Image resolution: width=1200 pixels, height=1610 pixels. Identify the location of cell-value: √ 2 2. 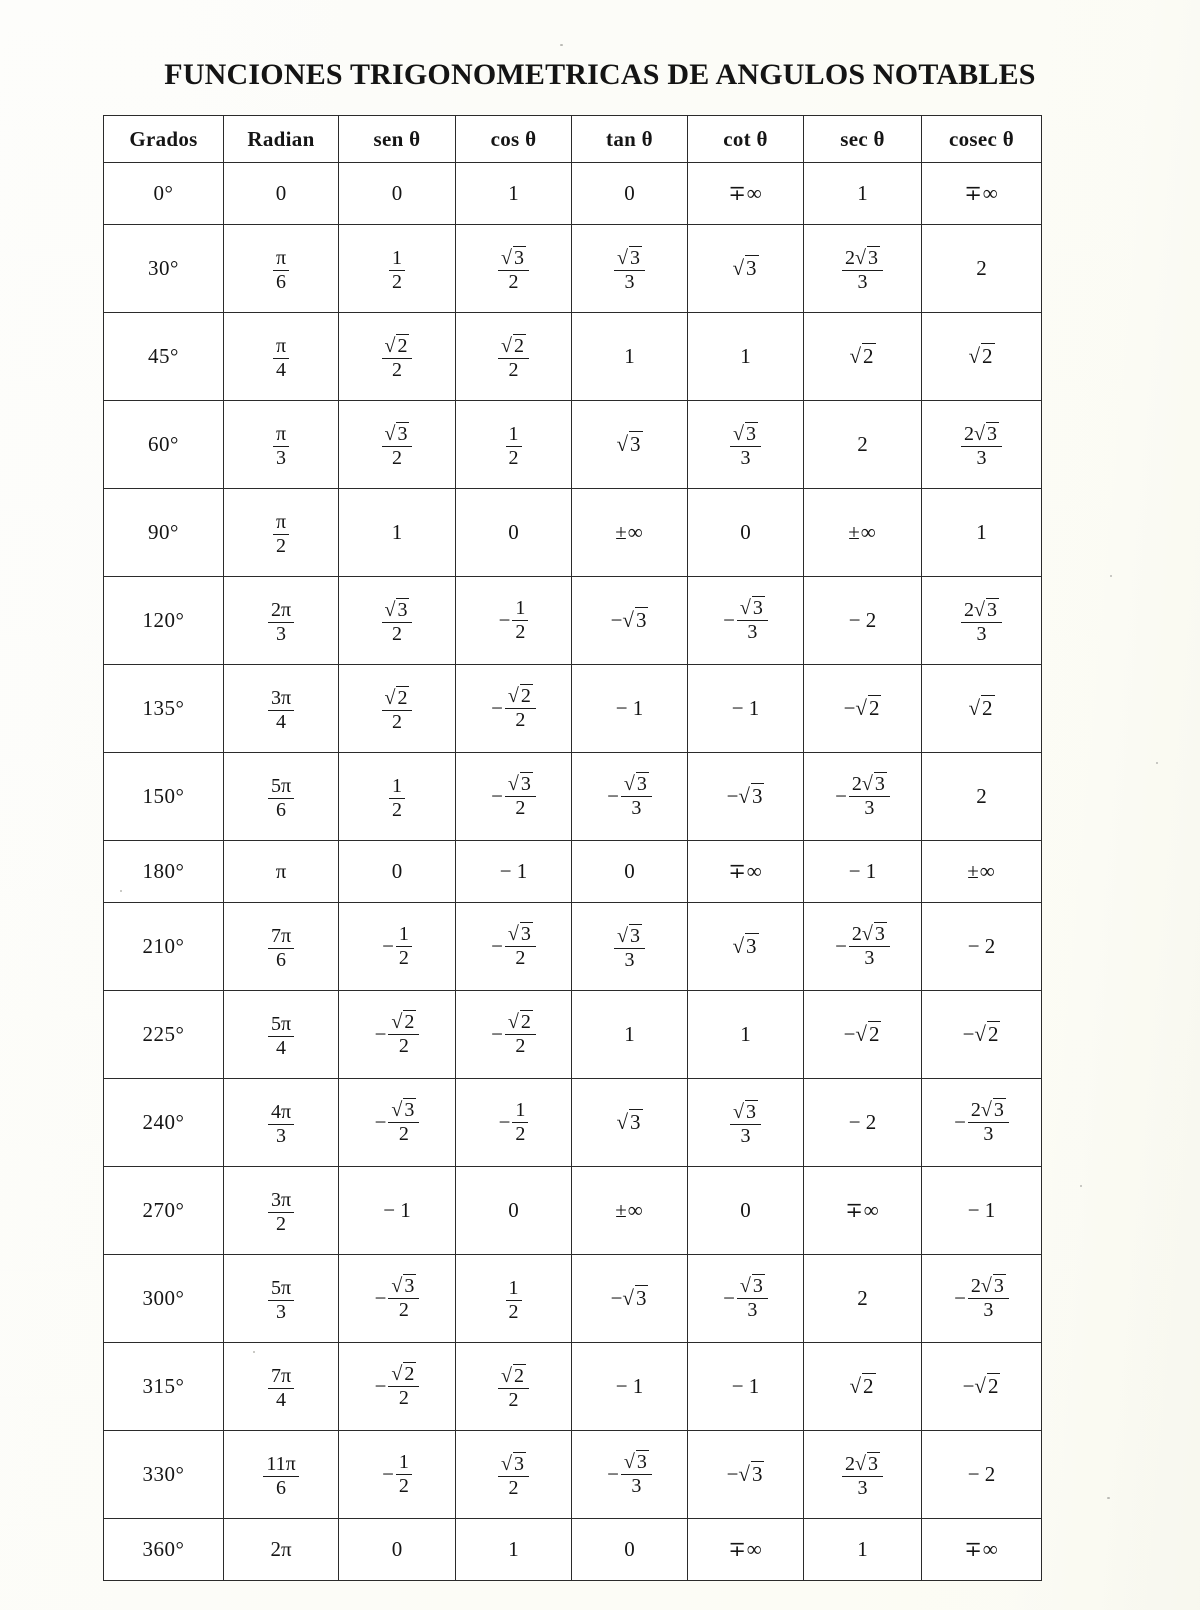
(513, 1387).